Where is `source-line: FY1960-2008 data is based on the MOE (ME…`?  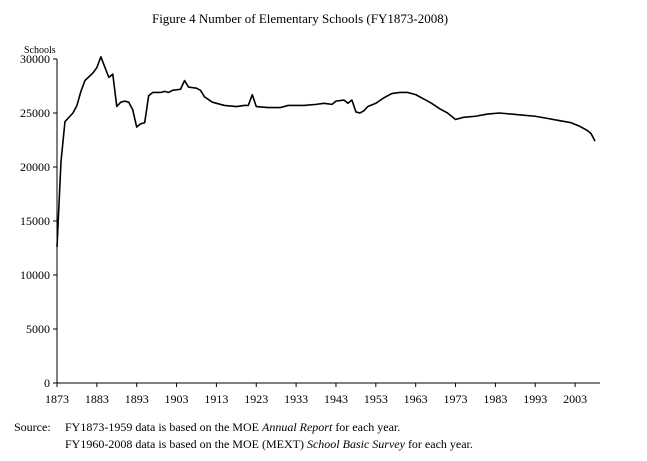 source-line: FY1960-2008 data is based on the MOE (ME… is located at coordinates (269, 444).